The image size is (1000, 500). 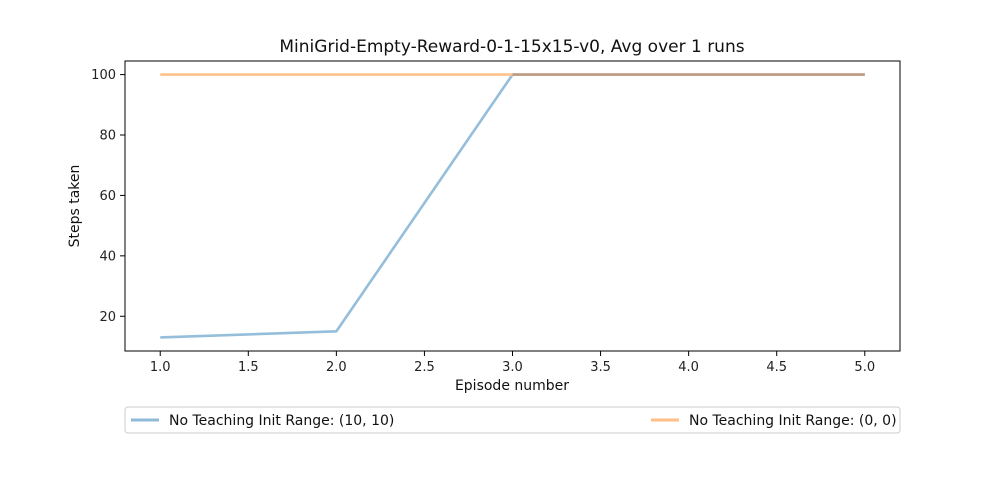 I want to click on x-axis: 1.0 1.5 2.0 2.5 3.0 3.5 4.0 4.5 5.0, so click(x=512, y=363).